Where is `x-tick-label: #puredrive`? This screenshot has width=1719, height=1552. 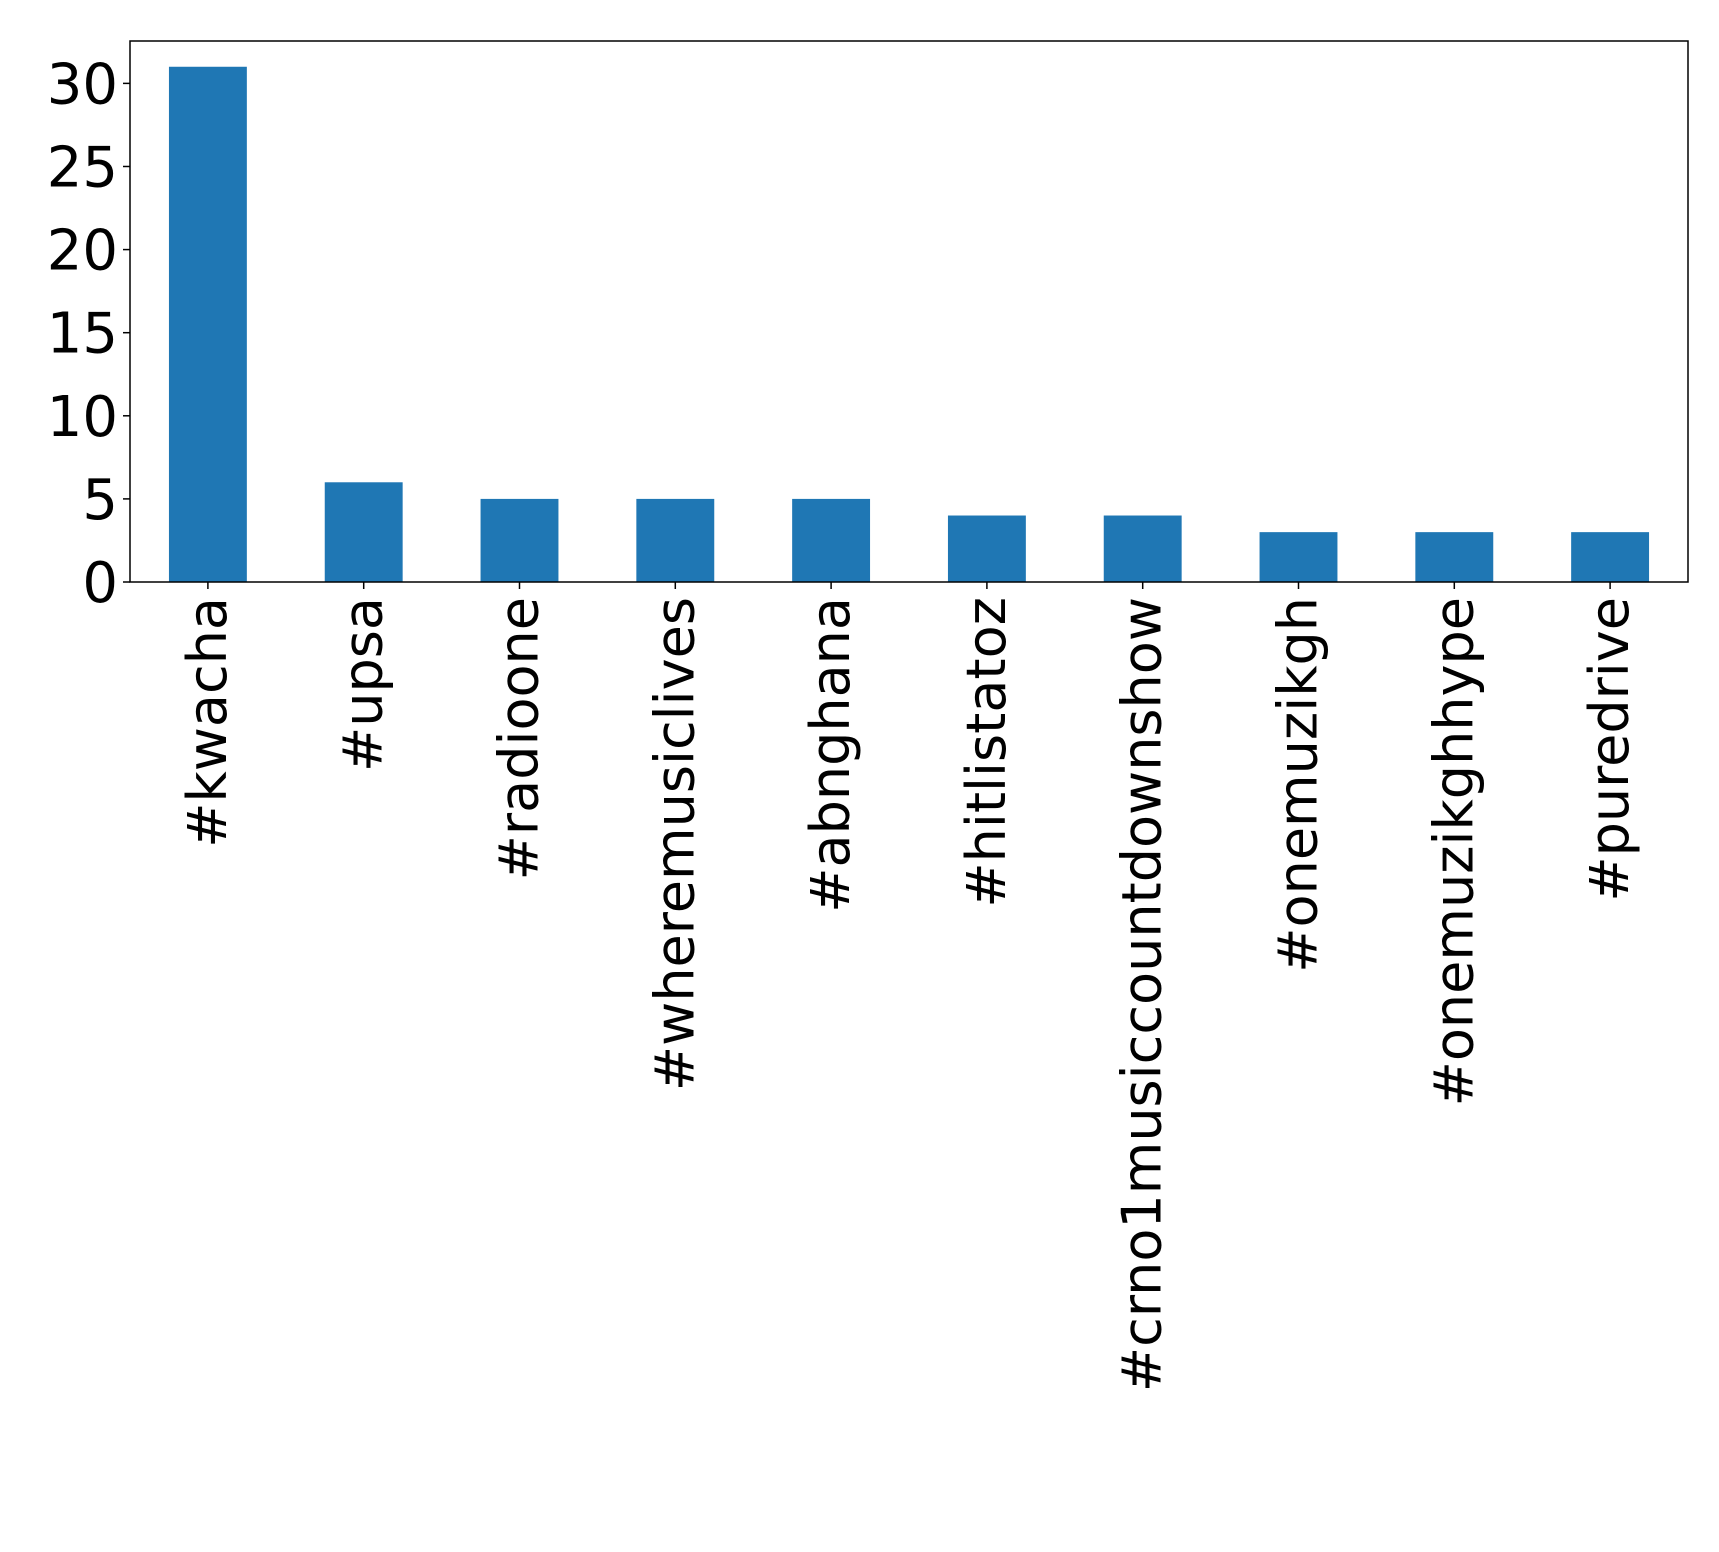
x-tick-label: #puredrive is located at coordinates (1609, 749).